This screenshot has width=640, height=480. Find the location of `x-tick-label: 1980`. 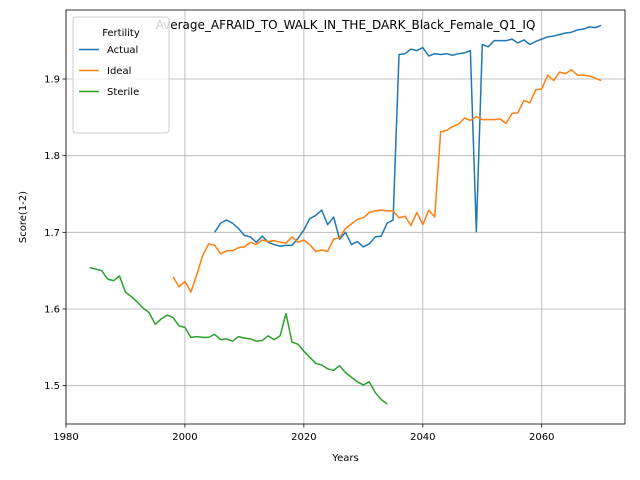

x-tick-label: 1980 is located at coordinates (65, 437).